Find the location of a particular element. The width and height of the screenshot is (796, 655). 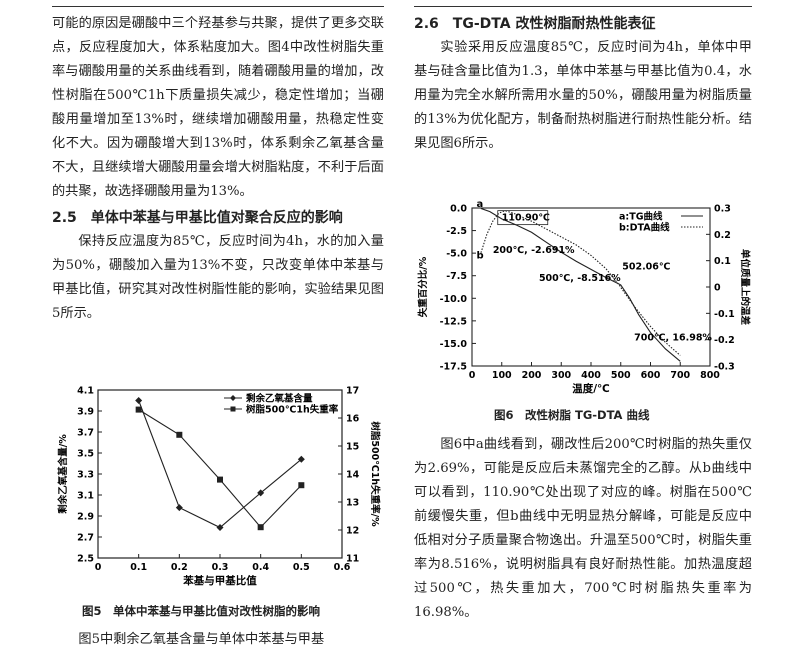

y2-tick-label: 13 is located at coordinates (352, 503).